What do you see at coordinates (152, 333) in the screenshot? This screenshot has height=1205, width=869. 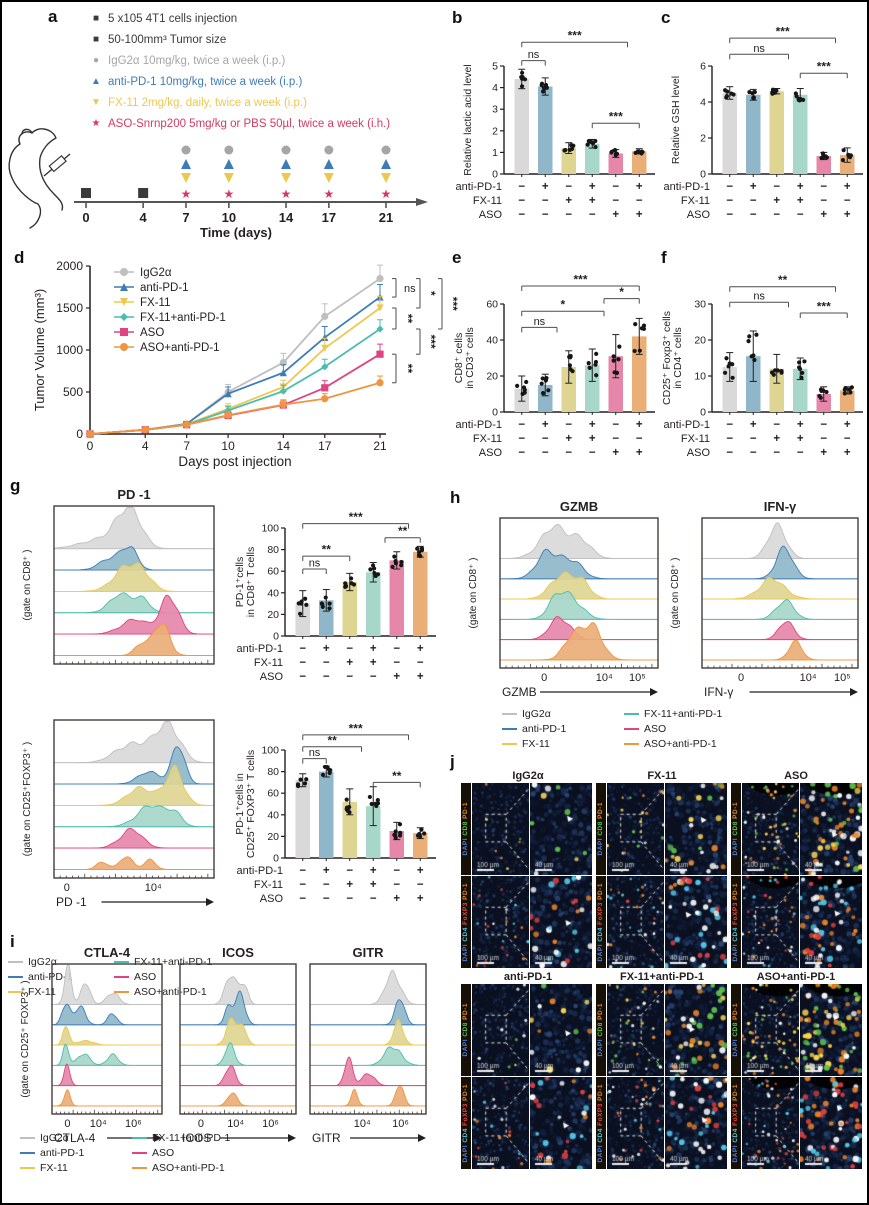 I see `svg-text: ASO` at bounding box center [152, 333].